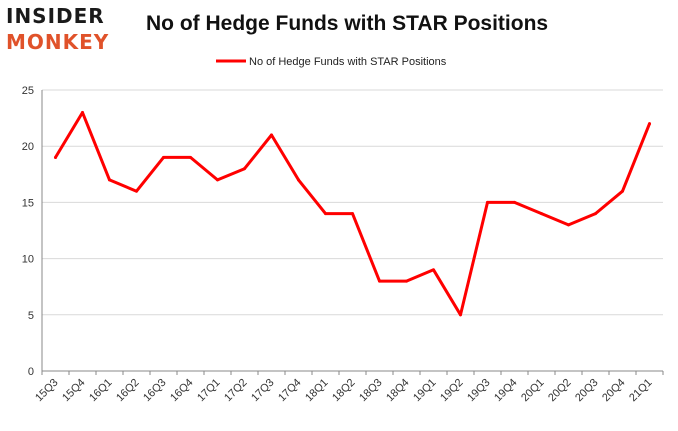 Image resolution: width=678 pixels, height=431 pixels. I want to click on logo-text-bottom: MONKEY, so click(58, 42).